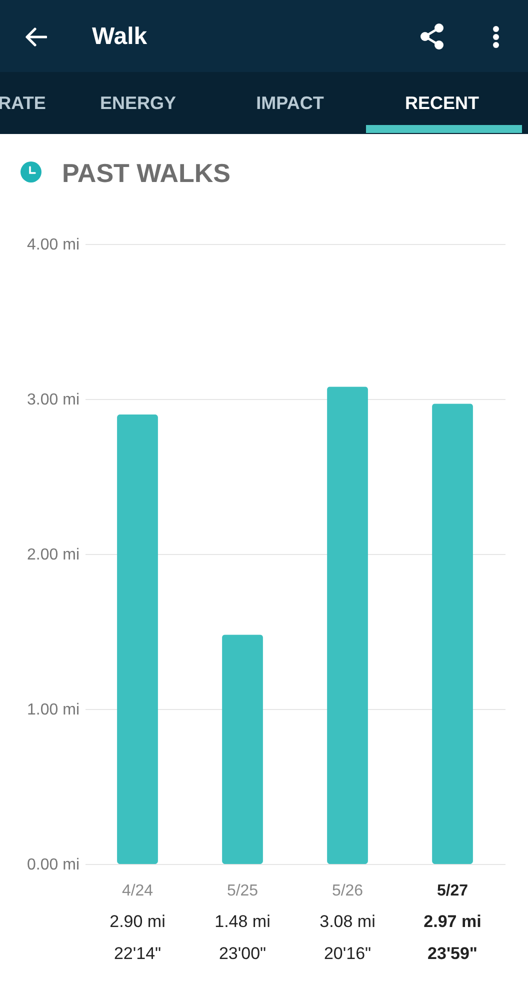  I want to click on data-label: 1.48 mi, so click(242, 921).